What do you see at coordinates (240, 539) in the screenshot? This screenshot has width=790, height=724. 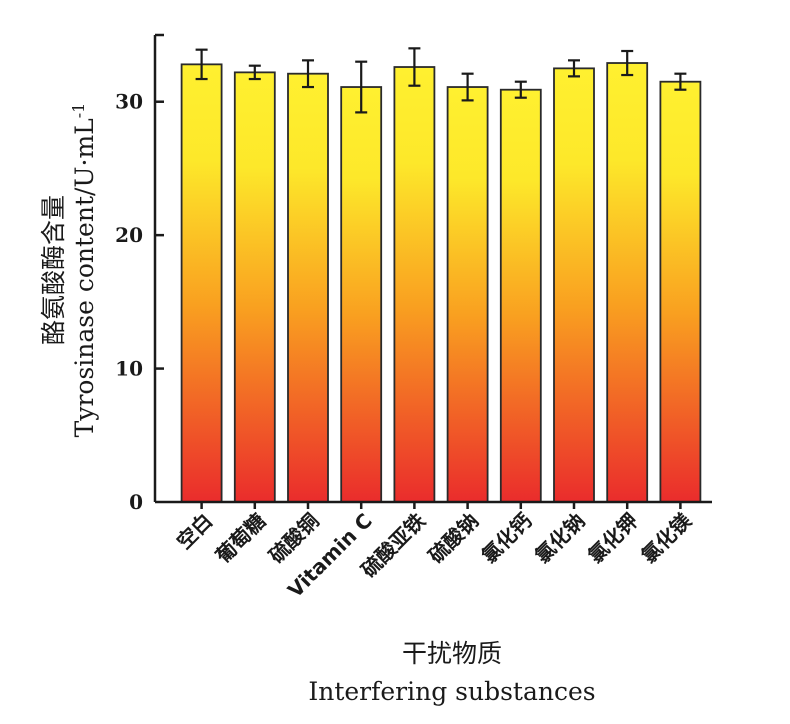 I see `x-tick-label: 葡萄糖` at bounding box center [240, 539].